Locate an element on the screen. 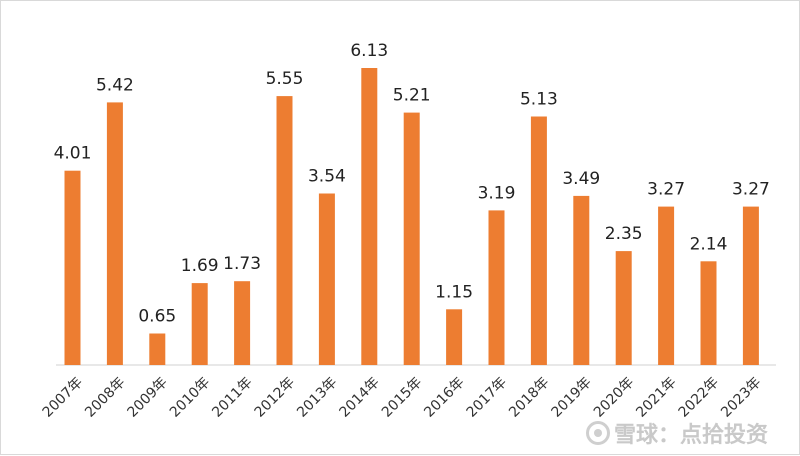 The image size is (800, 456). bar-2007年 is located at coordinates (72, 267).